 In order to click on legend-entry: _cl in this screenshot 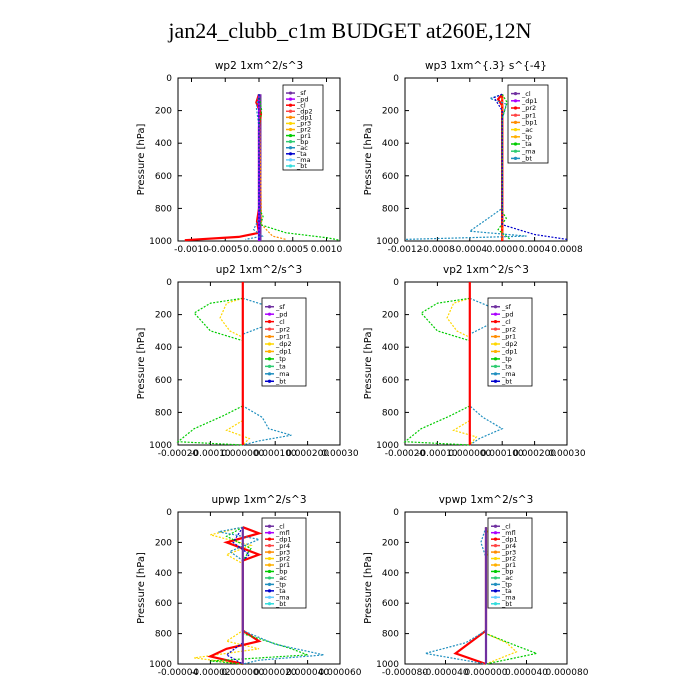, I will do `click(506, 322)`.